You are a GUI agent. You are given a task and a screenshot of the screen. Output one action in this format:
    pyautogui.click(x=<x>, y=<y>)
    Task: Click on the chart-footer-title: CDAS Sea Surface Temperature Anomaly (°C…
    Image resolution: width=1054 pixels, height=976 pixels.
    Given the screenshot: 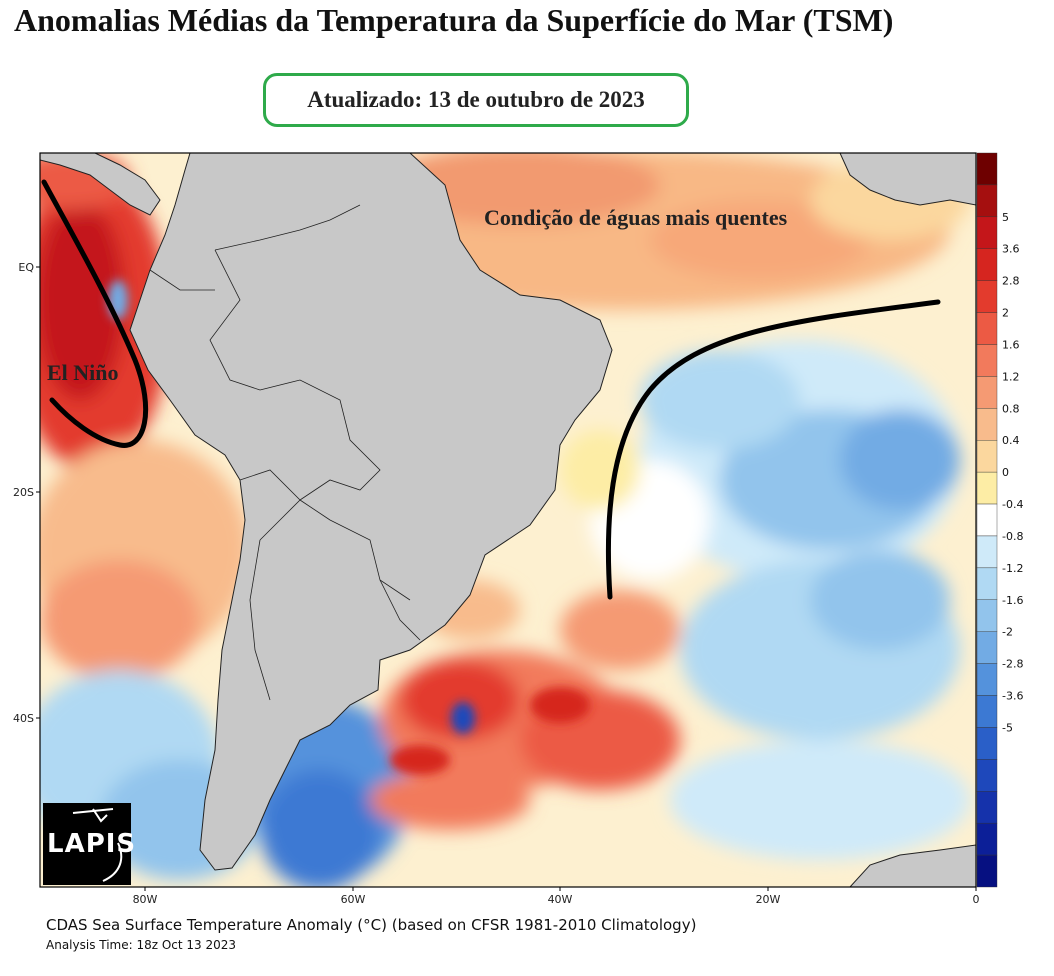 What is the action you would take?
    pyautogui.click(x=371, y=925)
    